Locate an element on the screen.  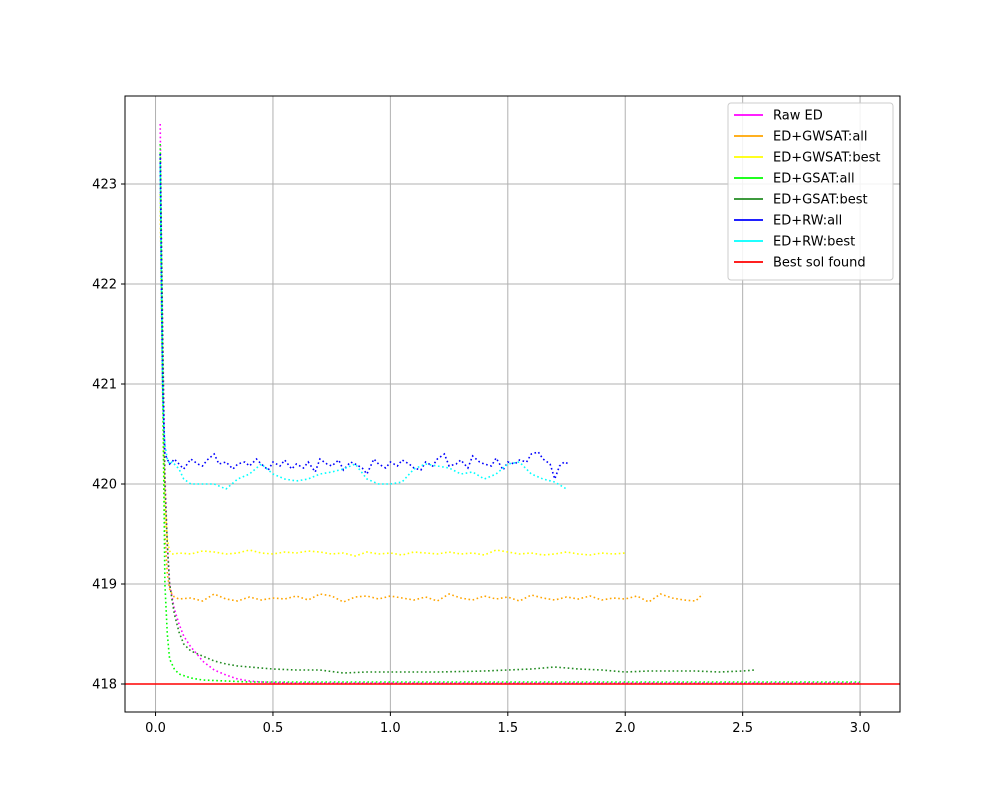
legend-label-ed-gsat-best: ED+GSAT:best is located at coordinates (820, 200).